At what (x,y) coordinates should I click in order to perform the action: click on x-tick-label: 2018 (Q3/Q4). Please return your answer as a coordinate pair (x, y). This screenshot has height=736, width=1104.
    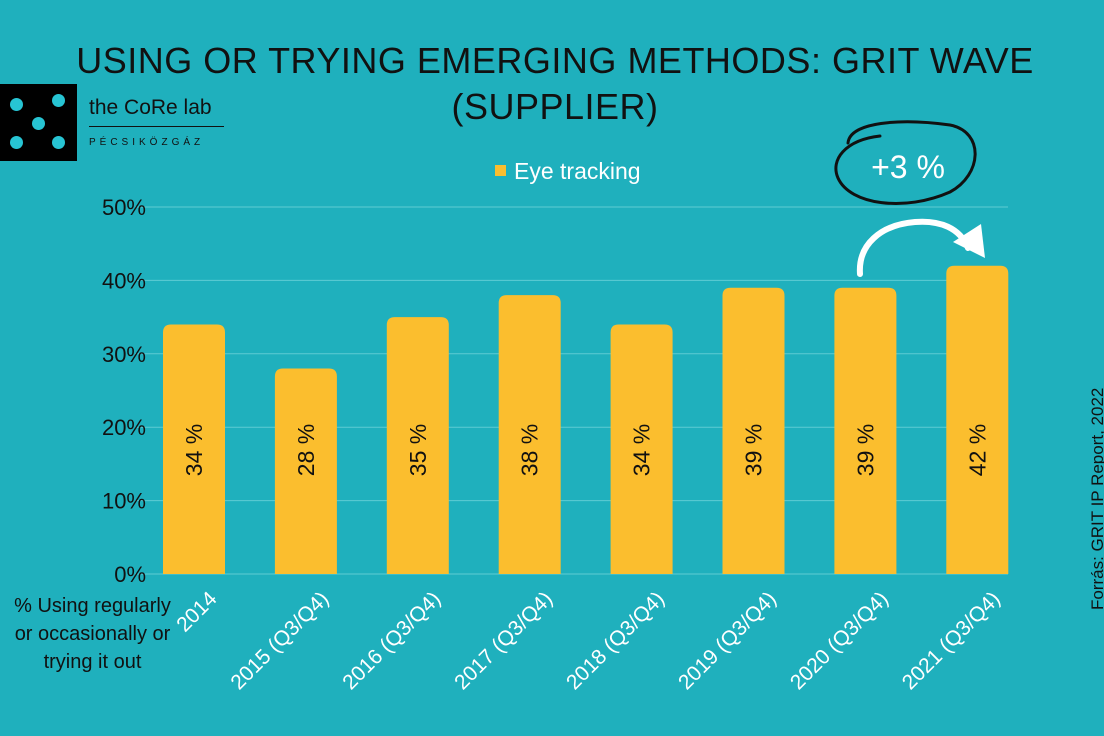
    Looking at the image, I should click on (615, 640).